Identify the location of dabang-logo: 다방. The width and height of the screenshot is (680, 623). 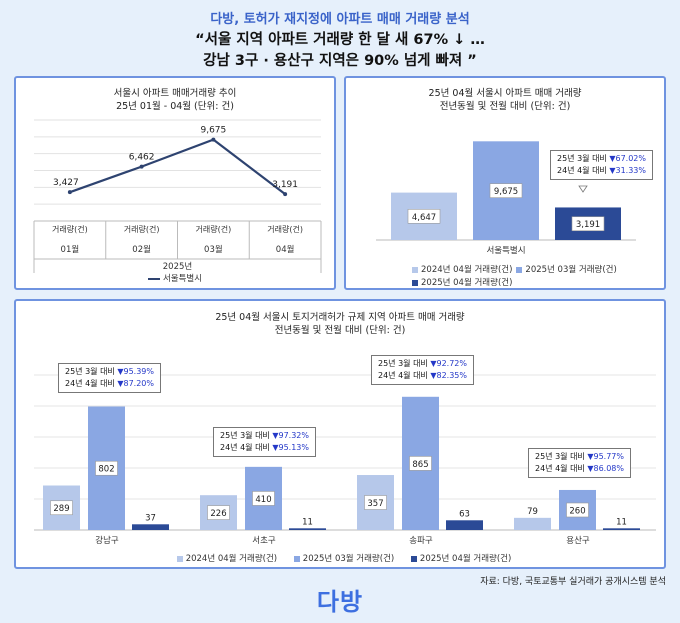
(340, 602).